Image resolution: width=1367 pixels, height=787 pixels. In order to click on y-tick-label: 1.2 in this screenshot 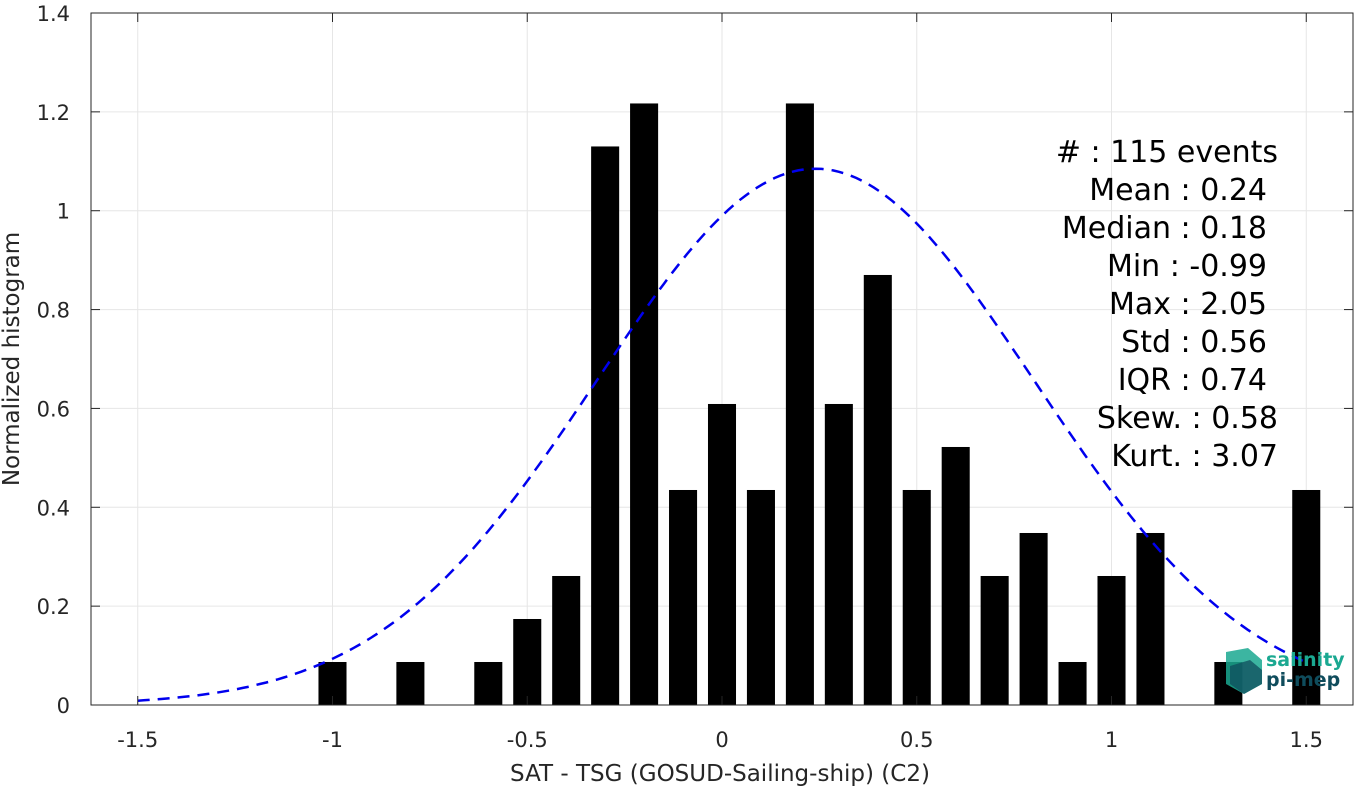, I will do `click(53, 113)`.